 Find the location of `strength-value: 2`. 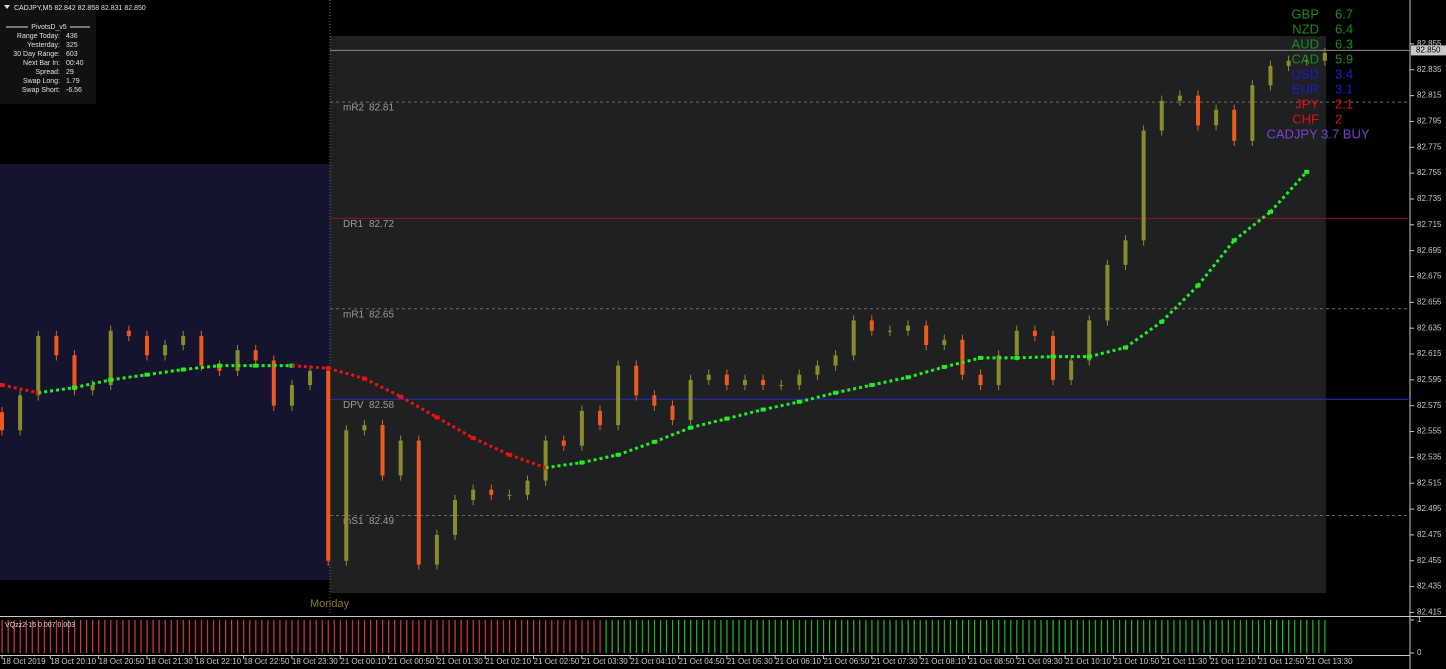

strength-value: 2 is located at coordinates (1338, 118).